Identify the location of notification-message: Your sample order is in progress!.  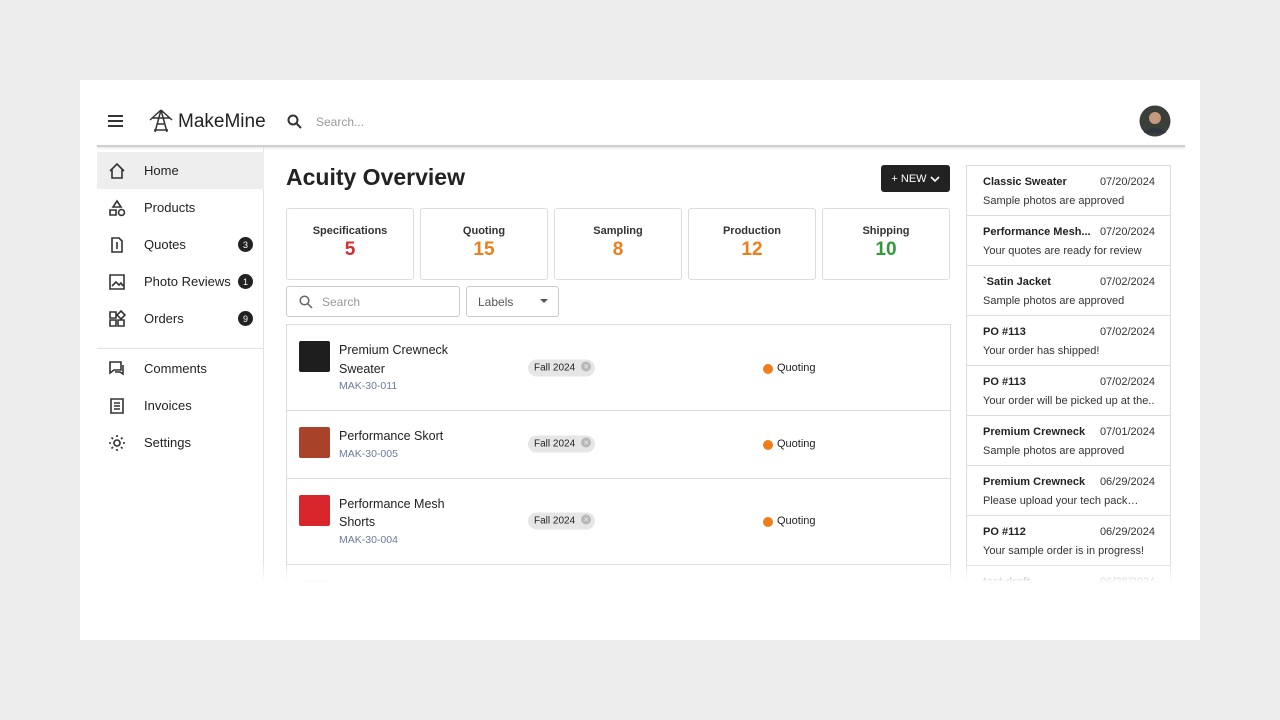
(1064, 551).